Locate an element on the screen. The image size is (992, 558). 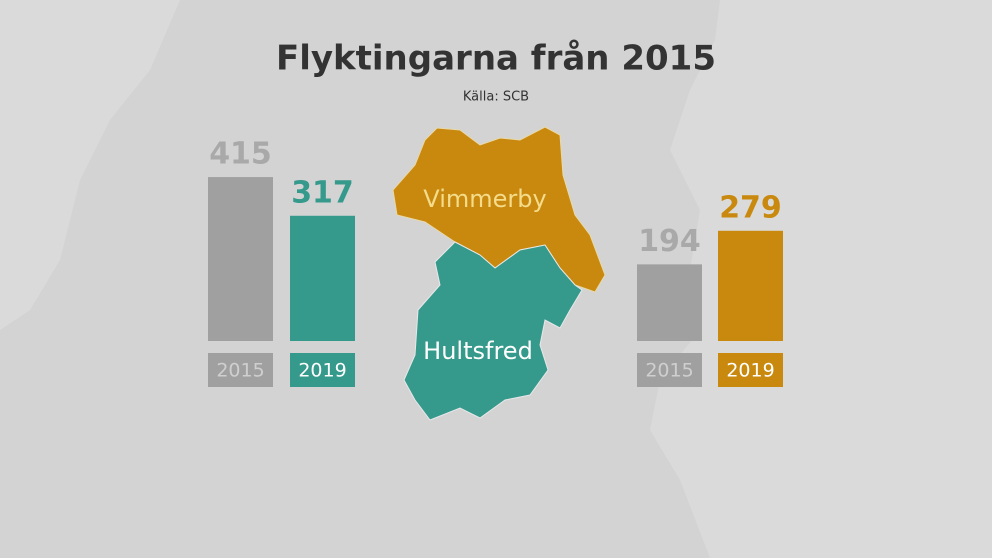
region-hultsfred is located at coordinates (493, 331).